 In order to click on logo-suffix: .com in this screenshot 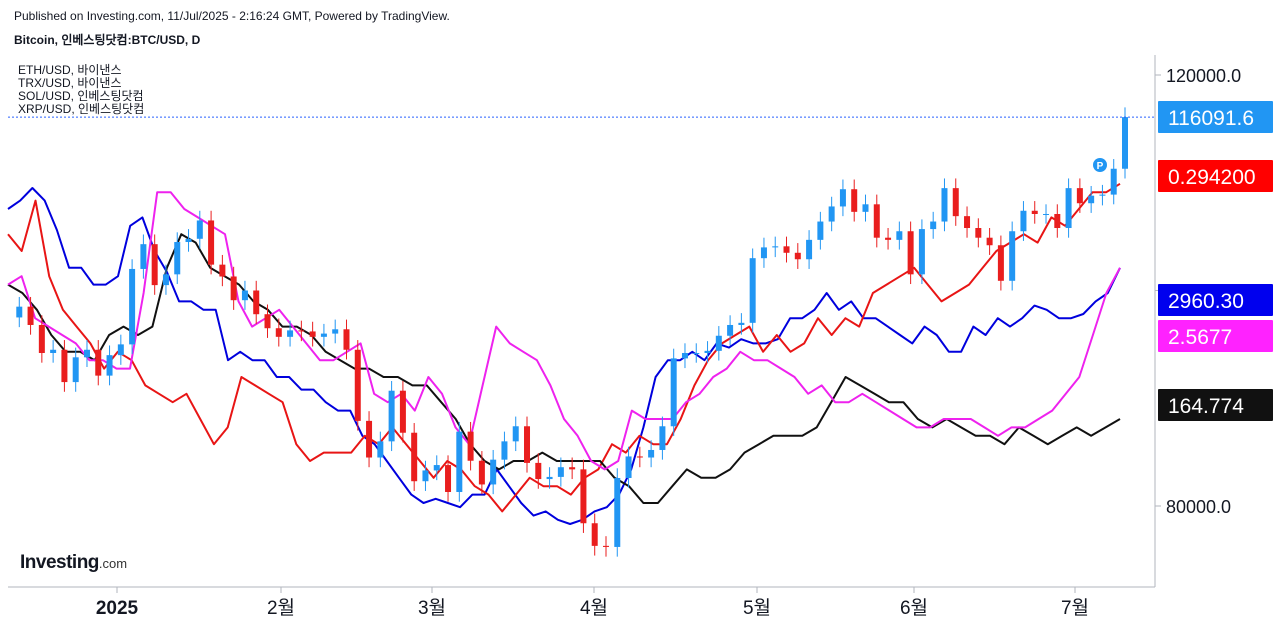, I will do `click(113, 563)`.